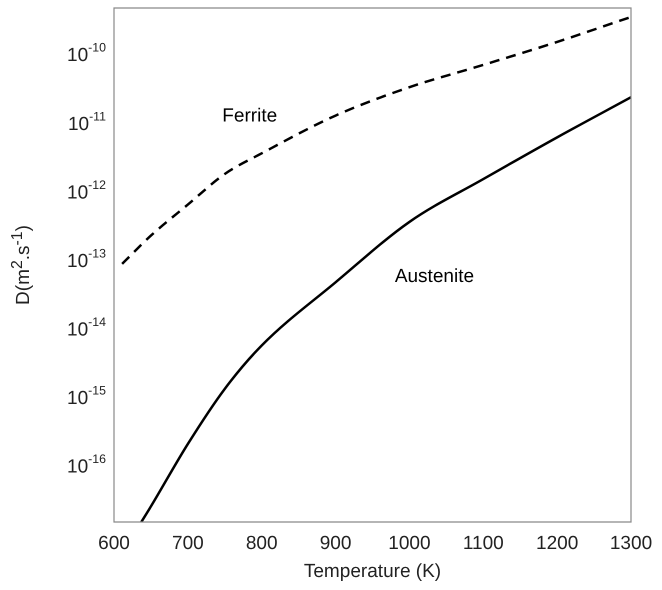 Image resolution: width=662 pixels, height=590 pixels. Describe the element at coordinates (188, 543) in the screenshot. I see `x-tick-label: 700` at that location.